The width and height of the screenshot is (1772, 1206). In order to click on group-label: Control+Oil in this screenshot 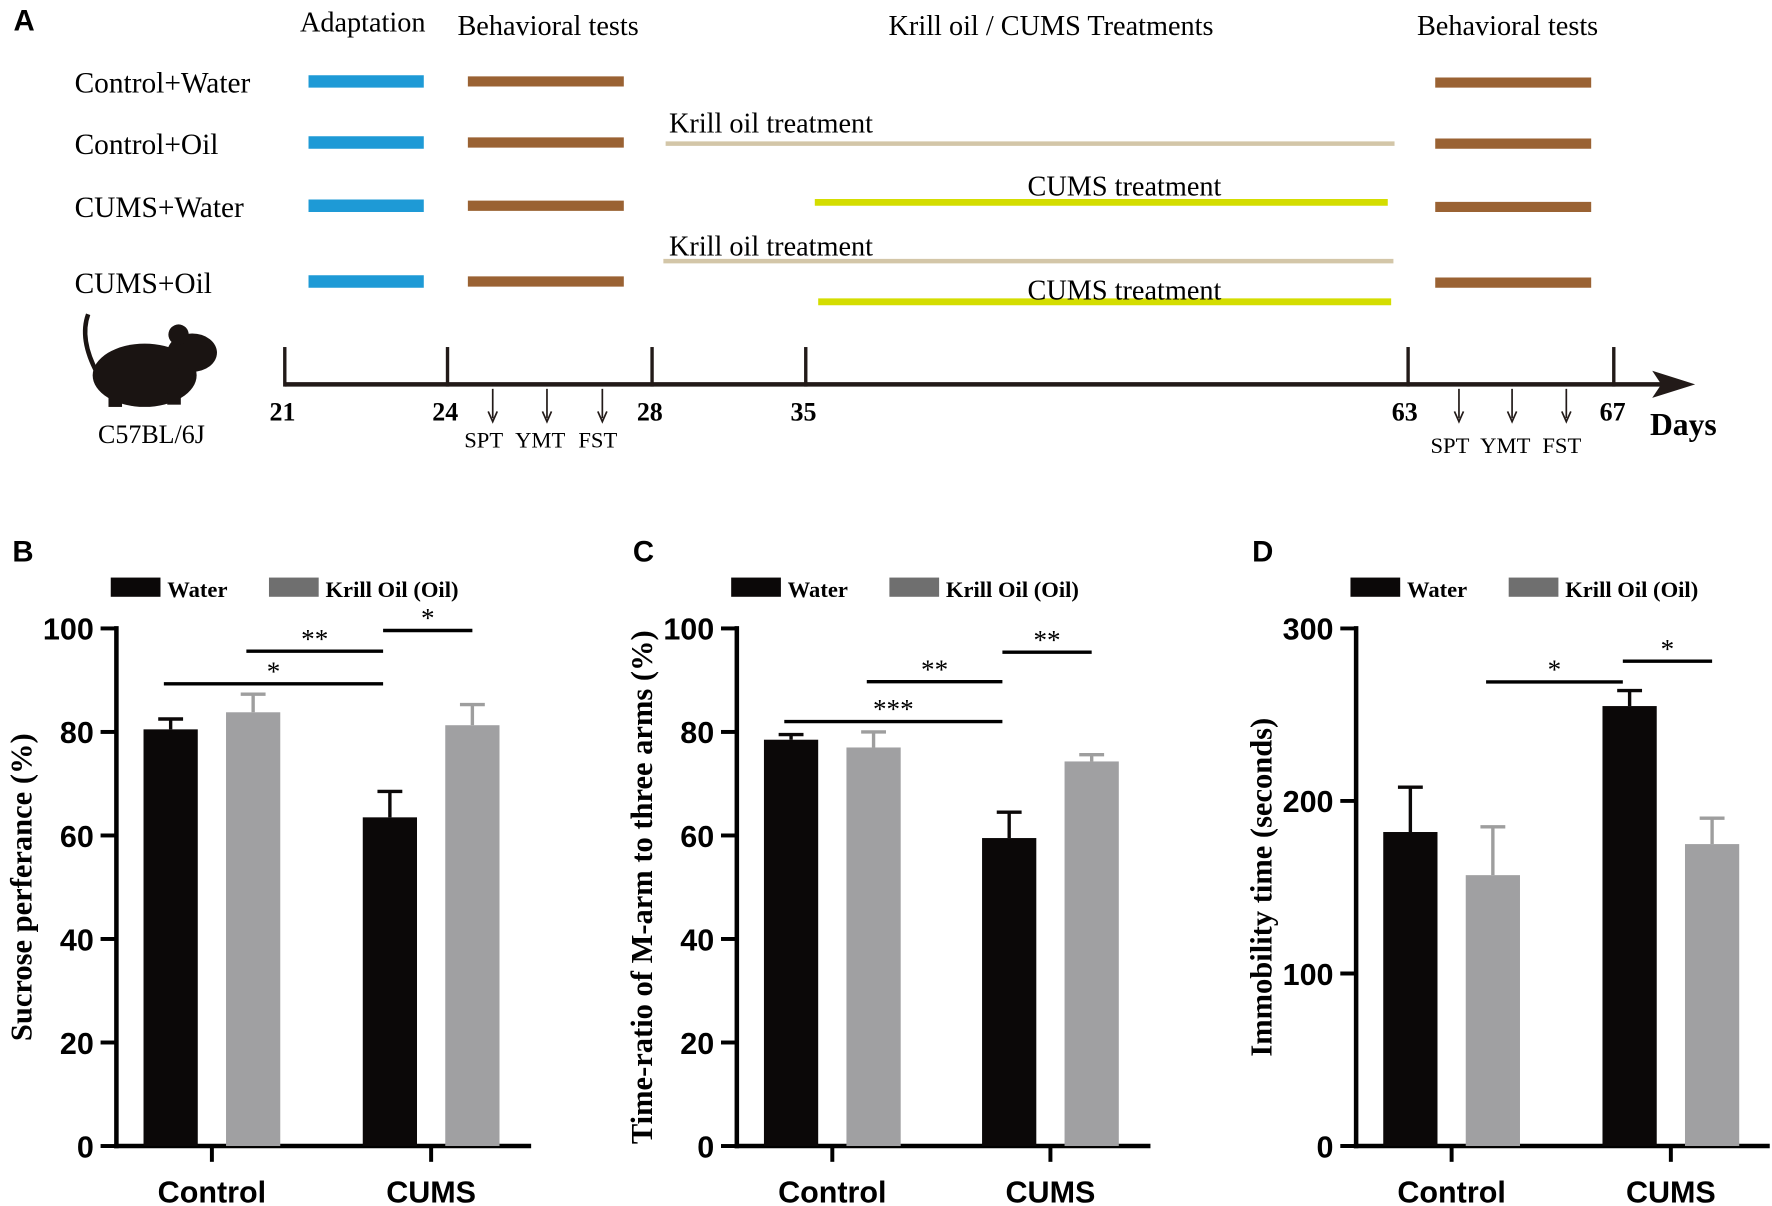, I will do `click(147, 145)`.